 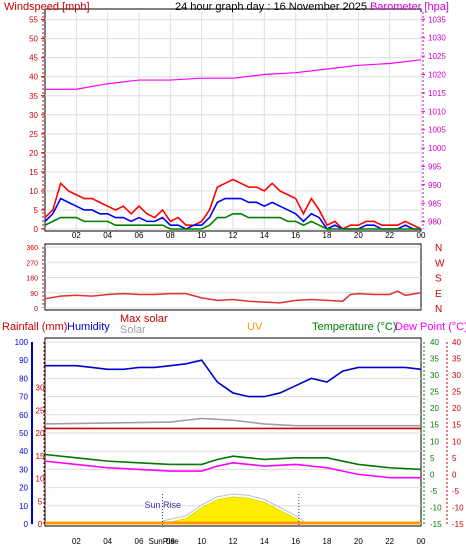 What do you see at coordinates (36, 210) in the screenshot?
I see `wind-tick-label: 5` at bounding box center [36, 210].